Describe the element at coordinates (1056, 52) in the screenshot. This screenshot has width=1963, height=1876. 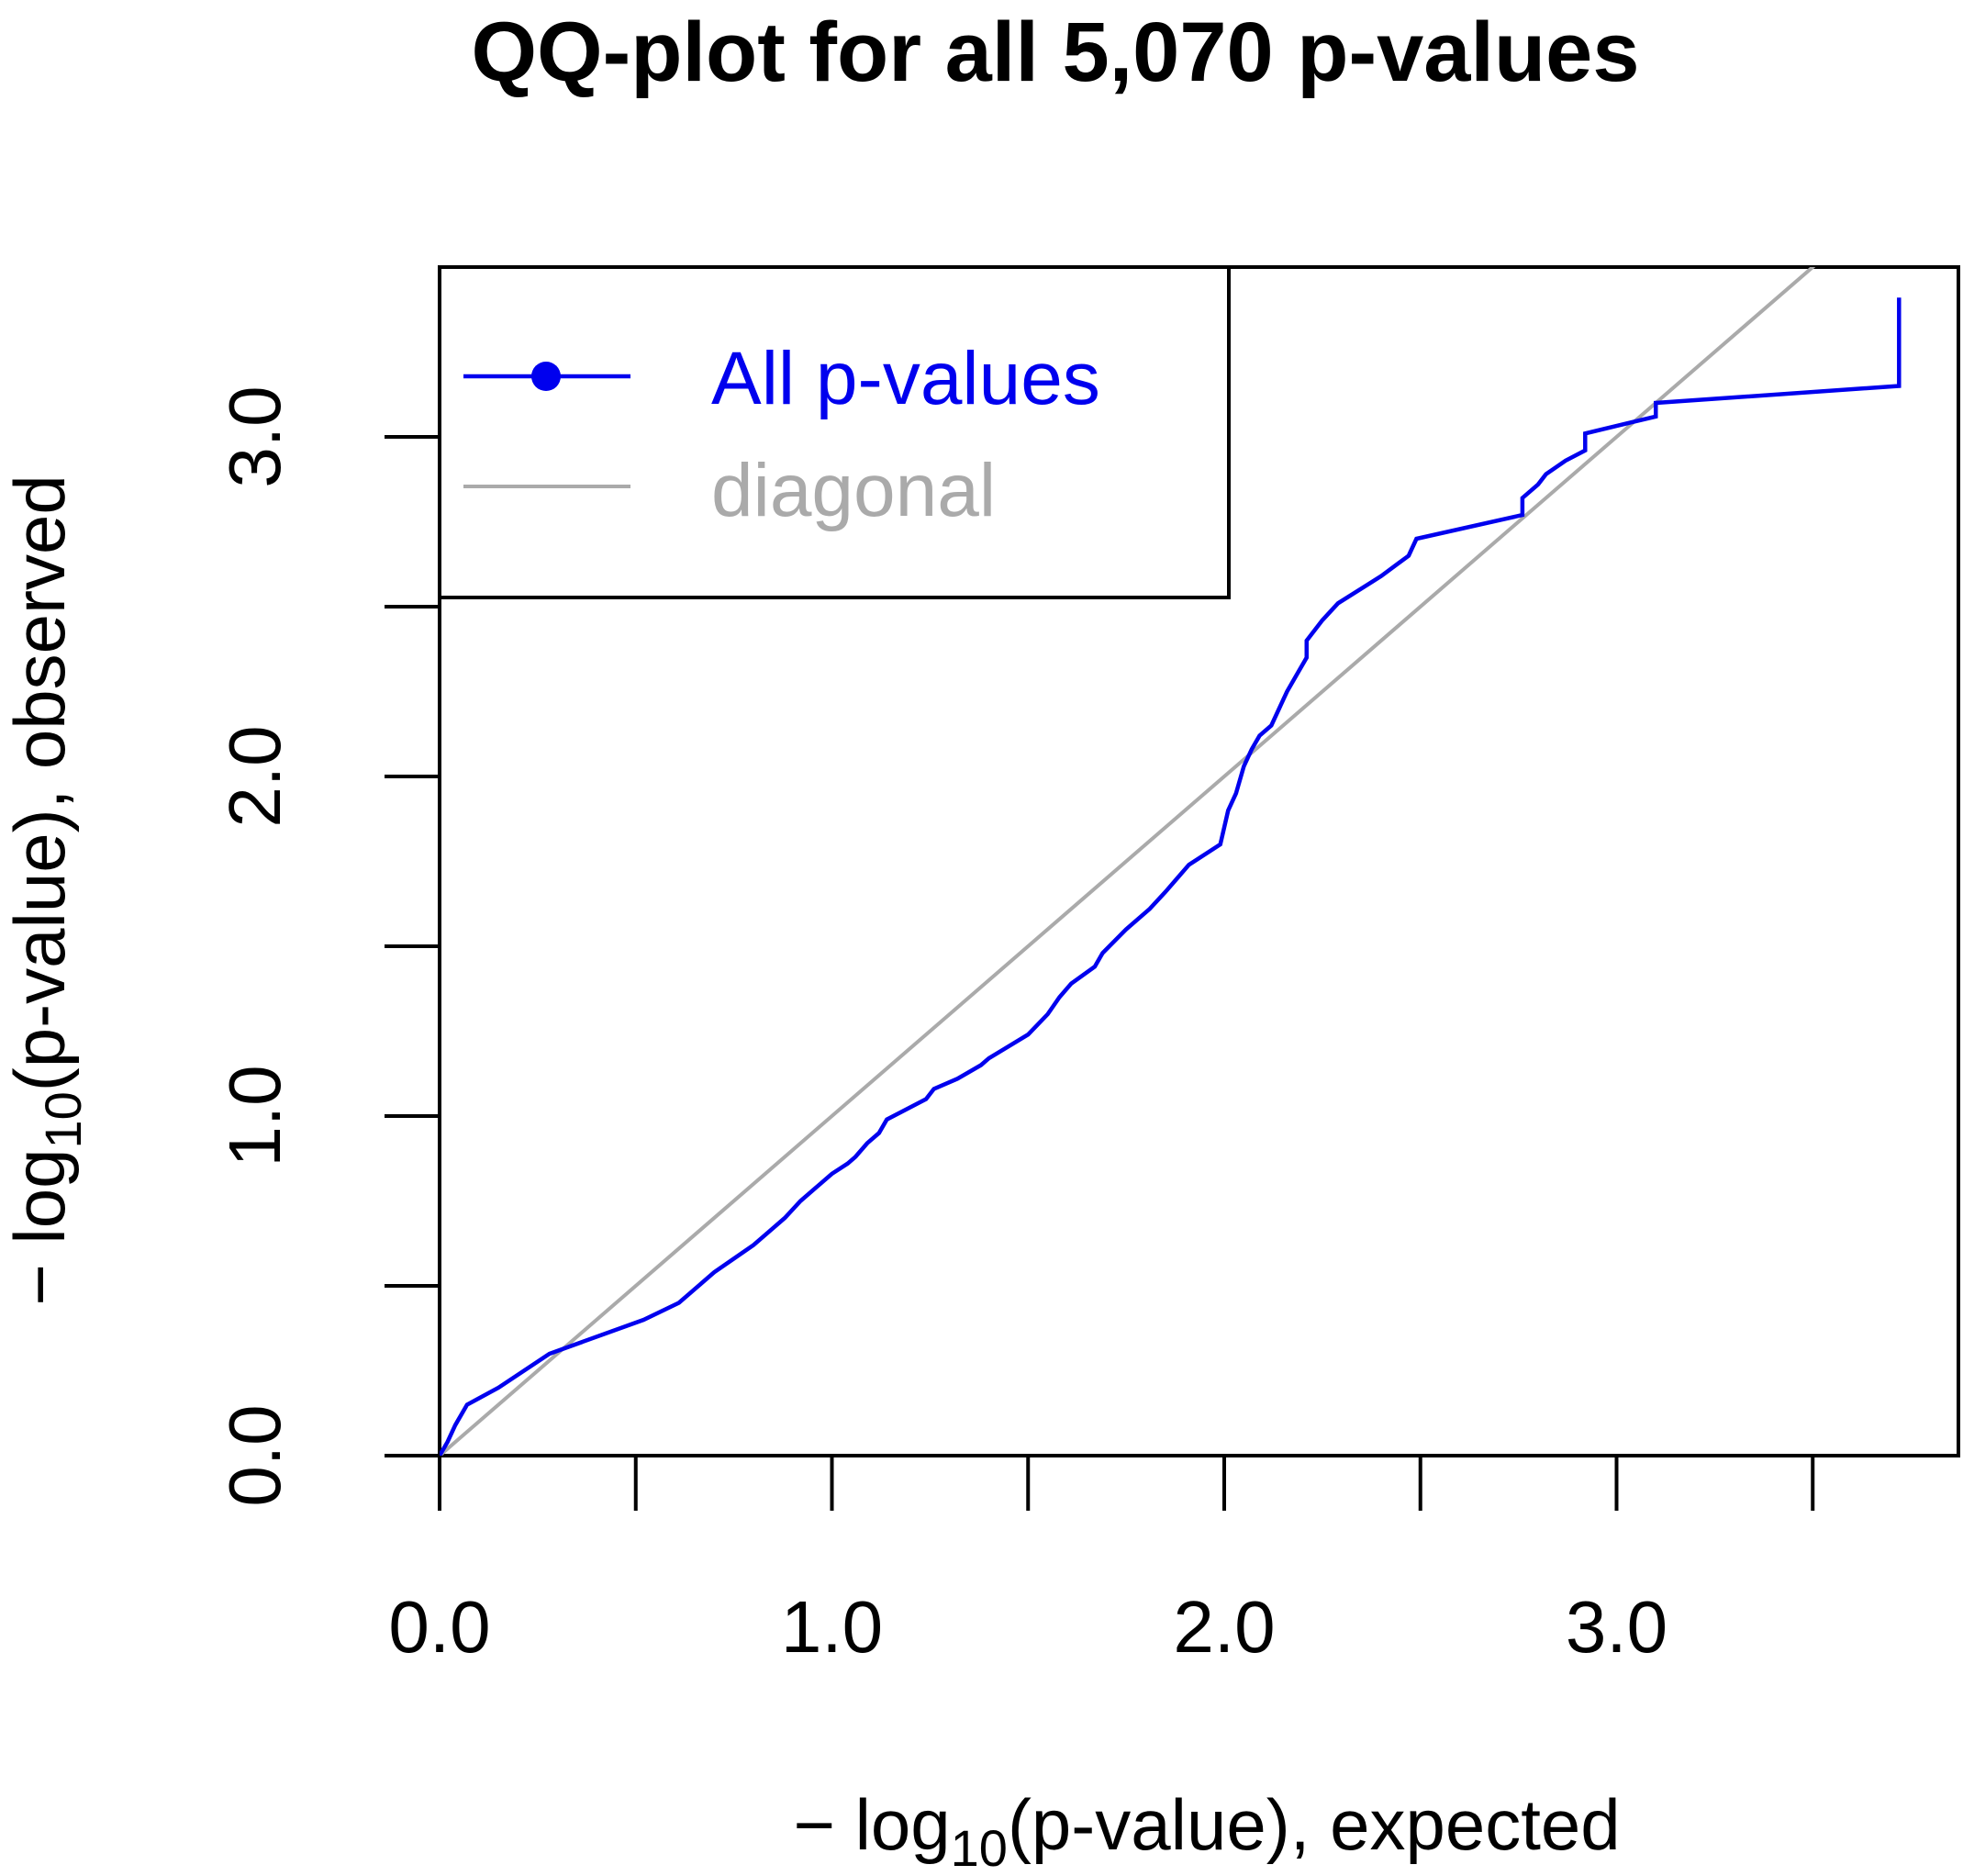
I see `chart-title: QQ-plot for all 5,070 p-values` at that location.